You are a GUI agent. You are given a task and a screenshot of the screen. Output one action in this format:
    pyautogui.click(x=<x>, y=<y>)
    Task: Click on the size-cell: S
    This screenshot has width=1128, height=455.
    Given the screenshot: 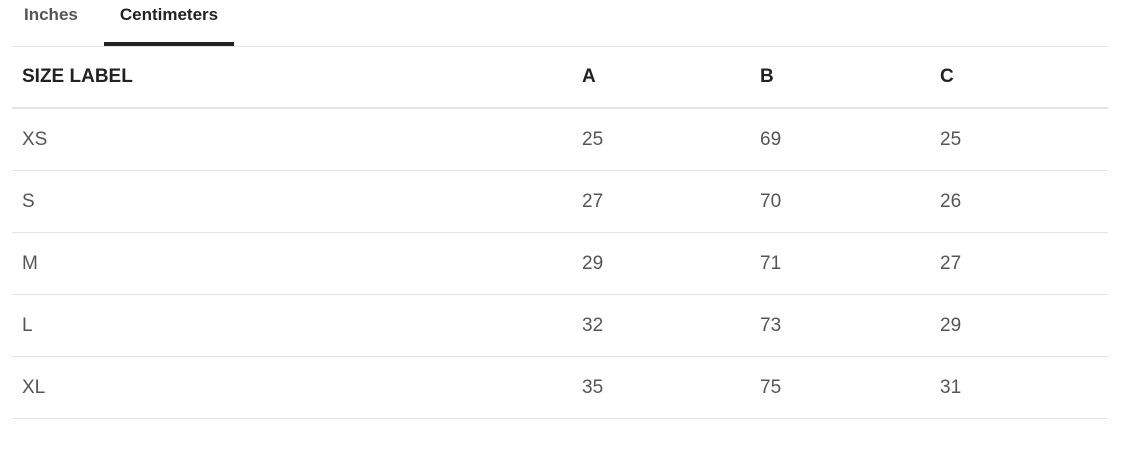 What is the action you would take?
    pyautogui.click(x=292, y=201)
    